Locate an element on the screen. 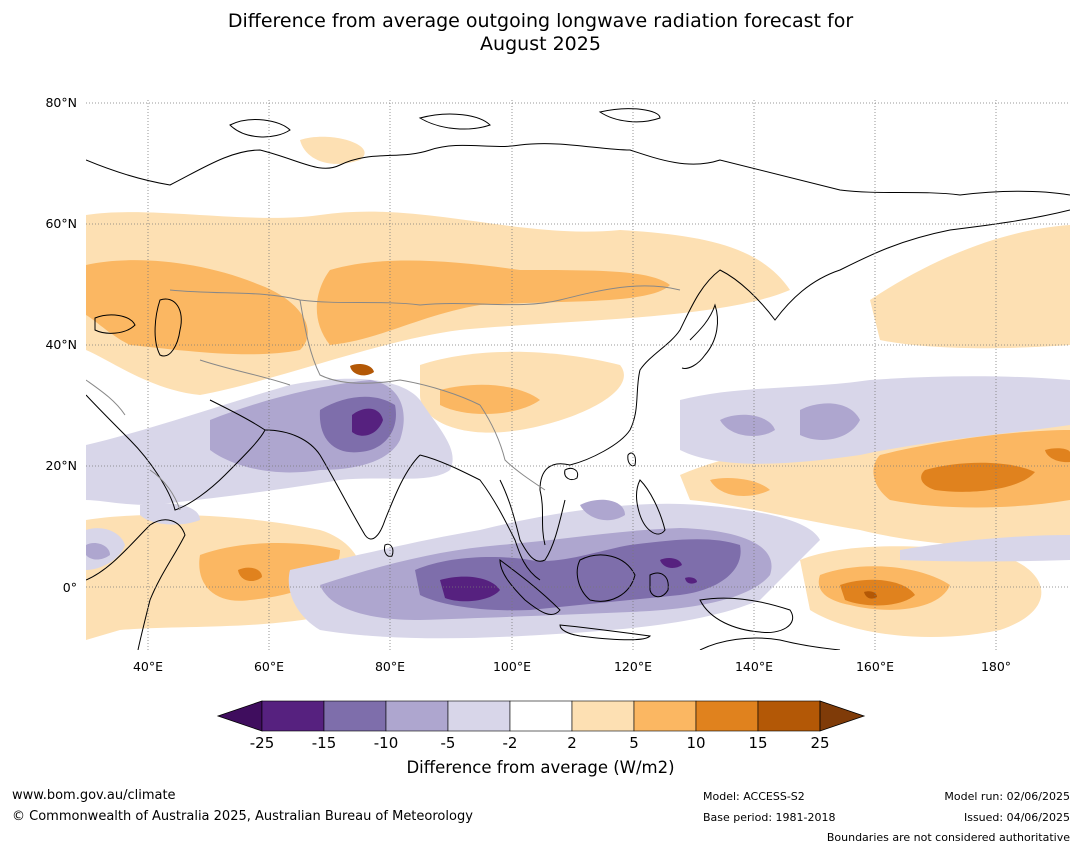 The image size is (1081, 850). sri-lanka is located at coordinates (389, 550).